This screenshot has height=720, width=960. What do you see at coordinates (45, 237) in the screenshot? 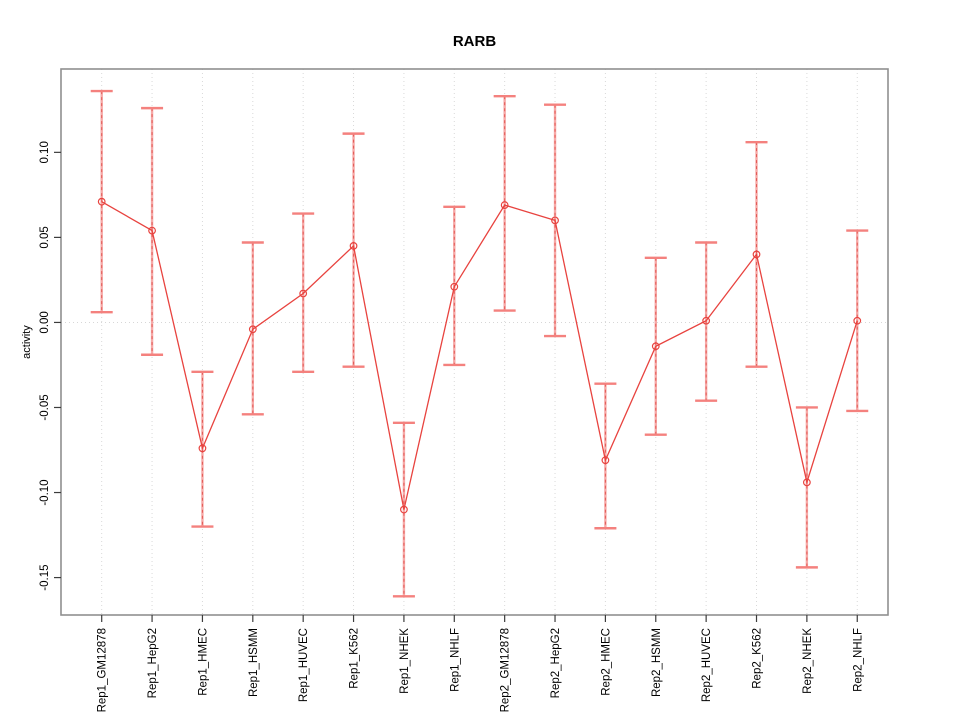
I see `y-tick-label: 0.05` at bounding box center [45, 237].